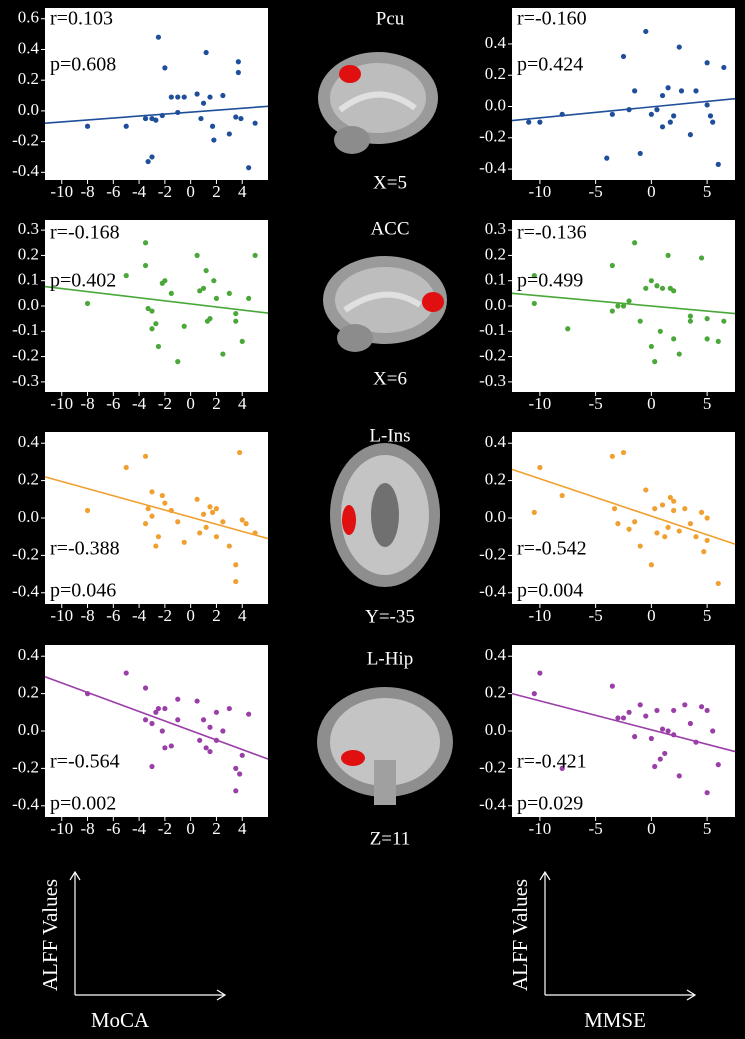 This screenshot has height=1039, width=745. What do you see at coordinates (81, 19) in the screenshot?
I see `annotation: r=0.103` at bounding box center [81, 19].